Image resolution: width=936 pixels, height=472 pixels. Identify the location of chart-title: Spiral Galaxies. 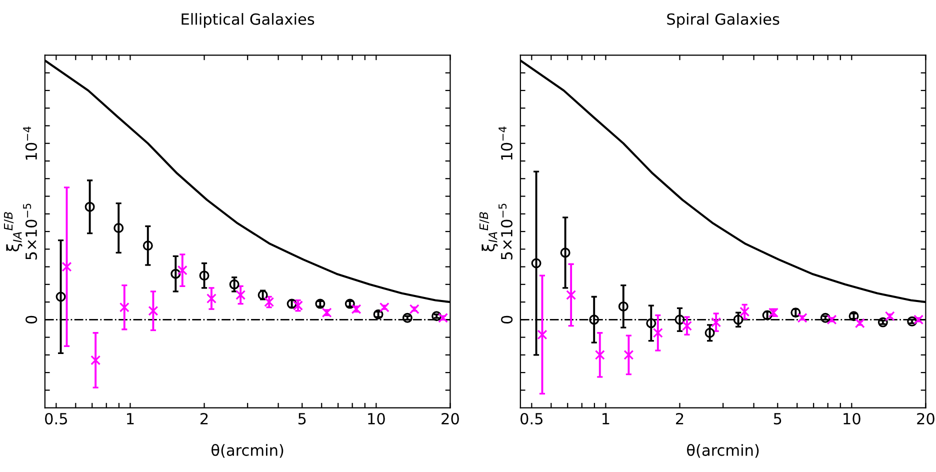
(723, 20).